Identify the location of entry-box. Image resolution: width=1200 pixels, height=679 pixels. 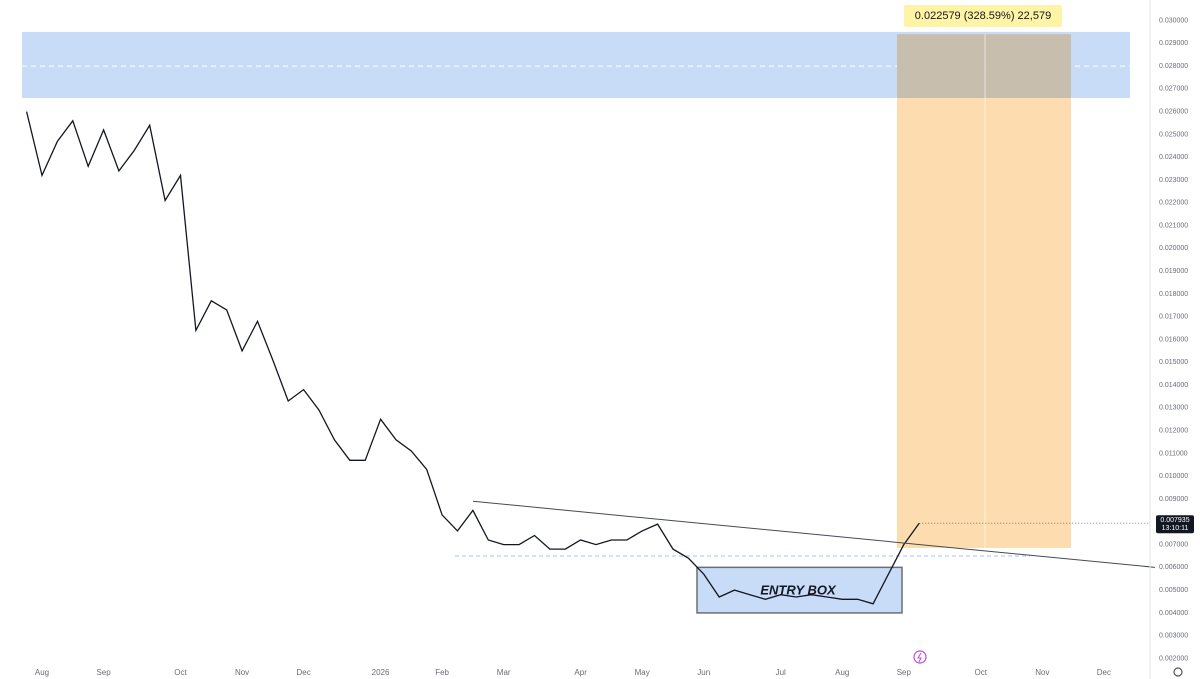
(799, 590).